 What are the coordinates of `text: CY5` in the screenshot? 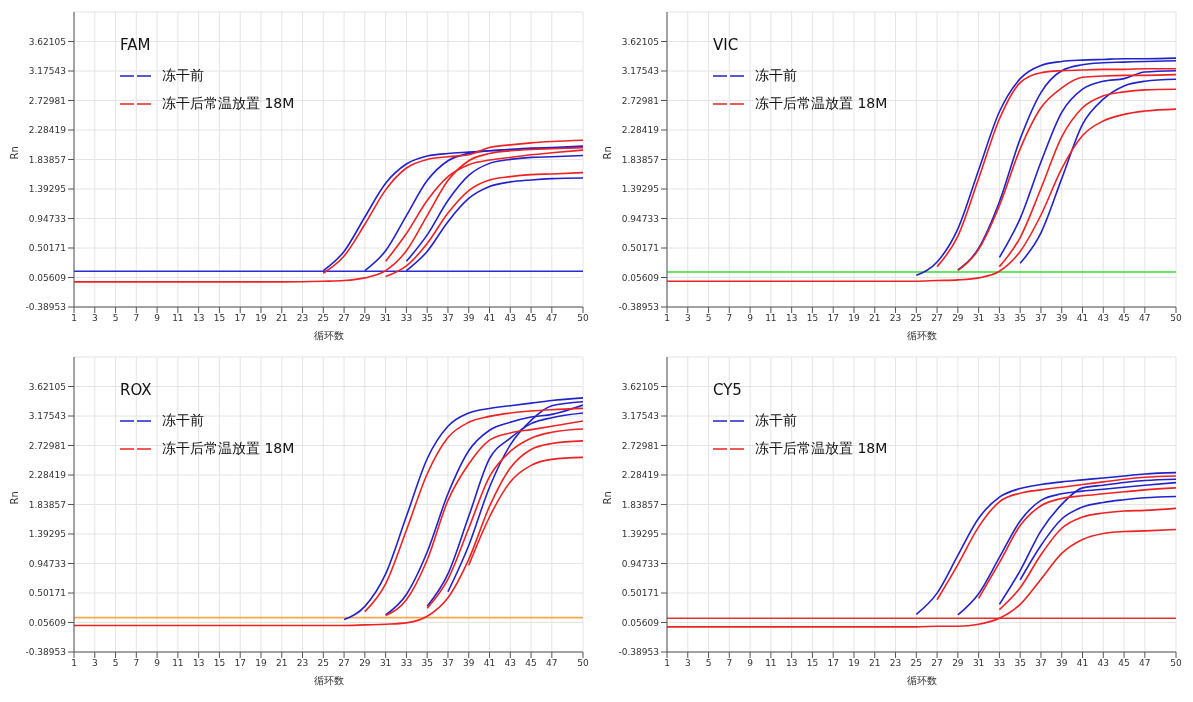 It's located at (727, 390).